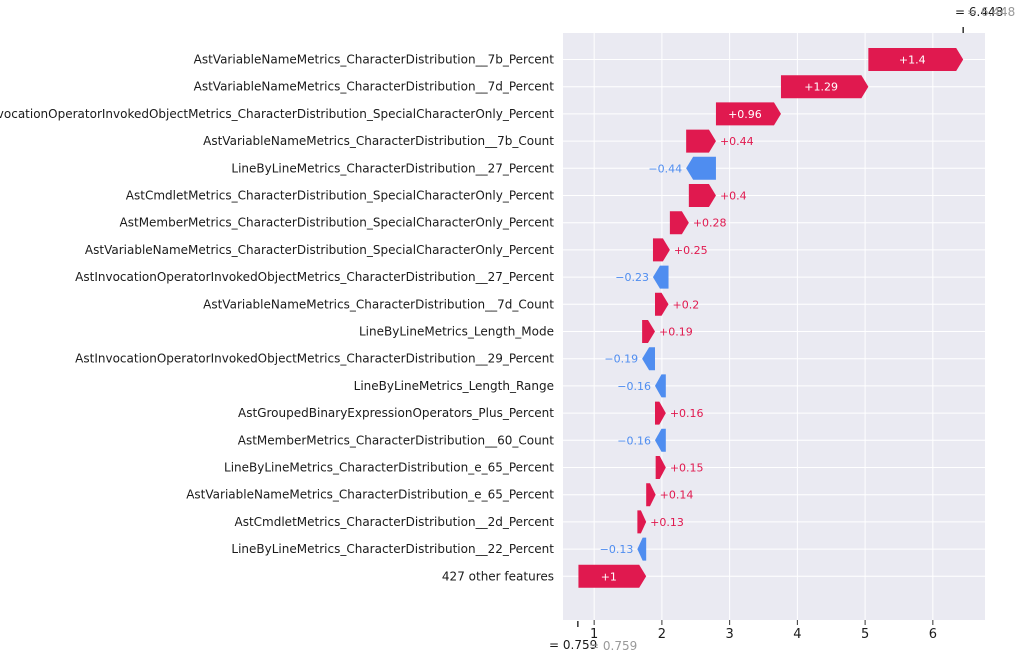 This screenshot has width=1024, height=655. I want to click on data-label: +0.4, so click(733, 196).